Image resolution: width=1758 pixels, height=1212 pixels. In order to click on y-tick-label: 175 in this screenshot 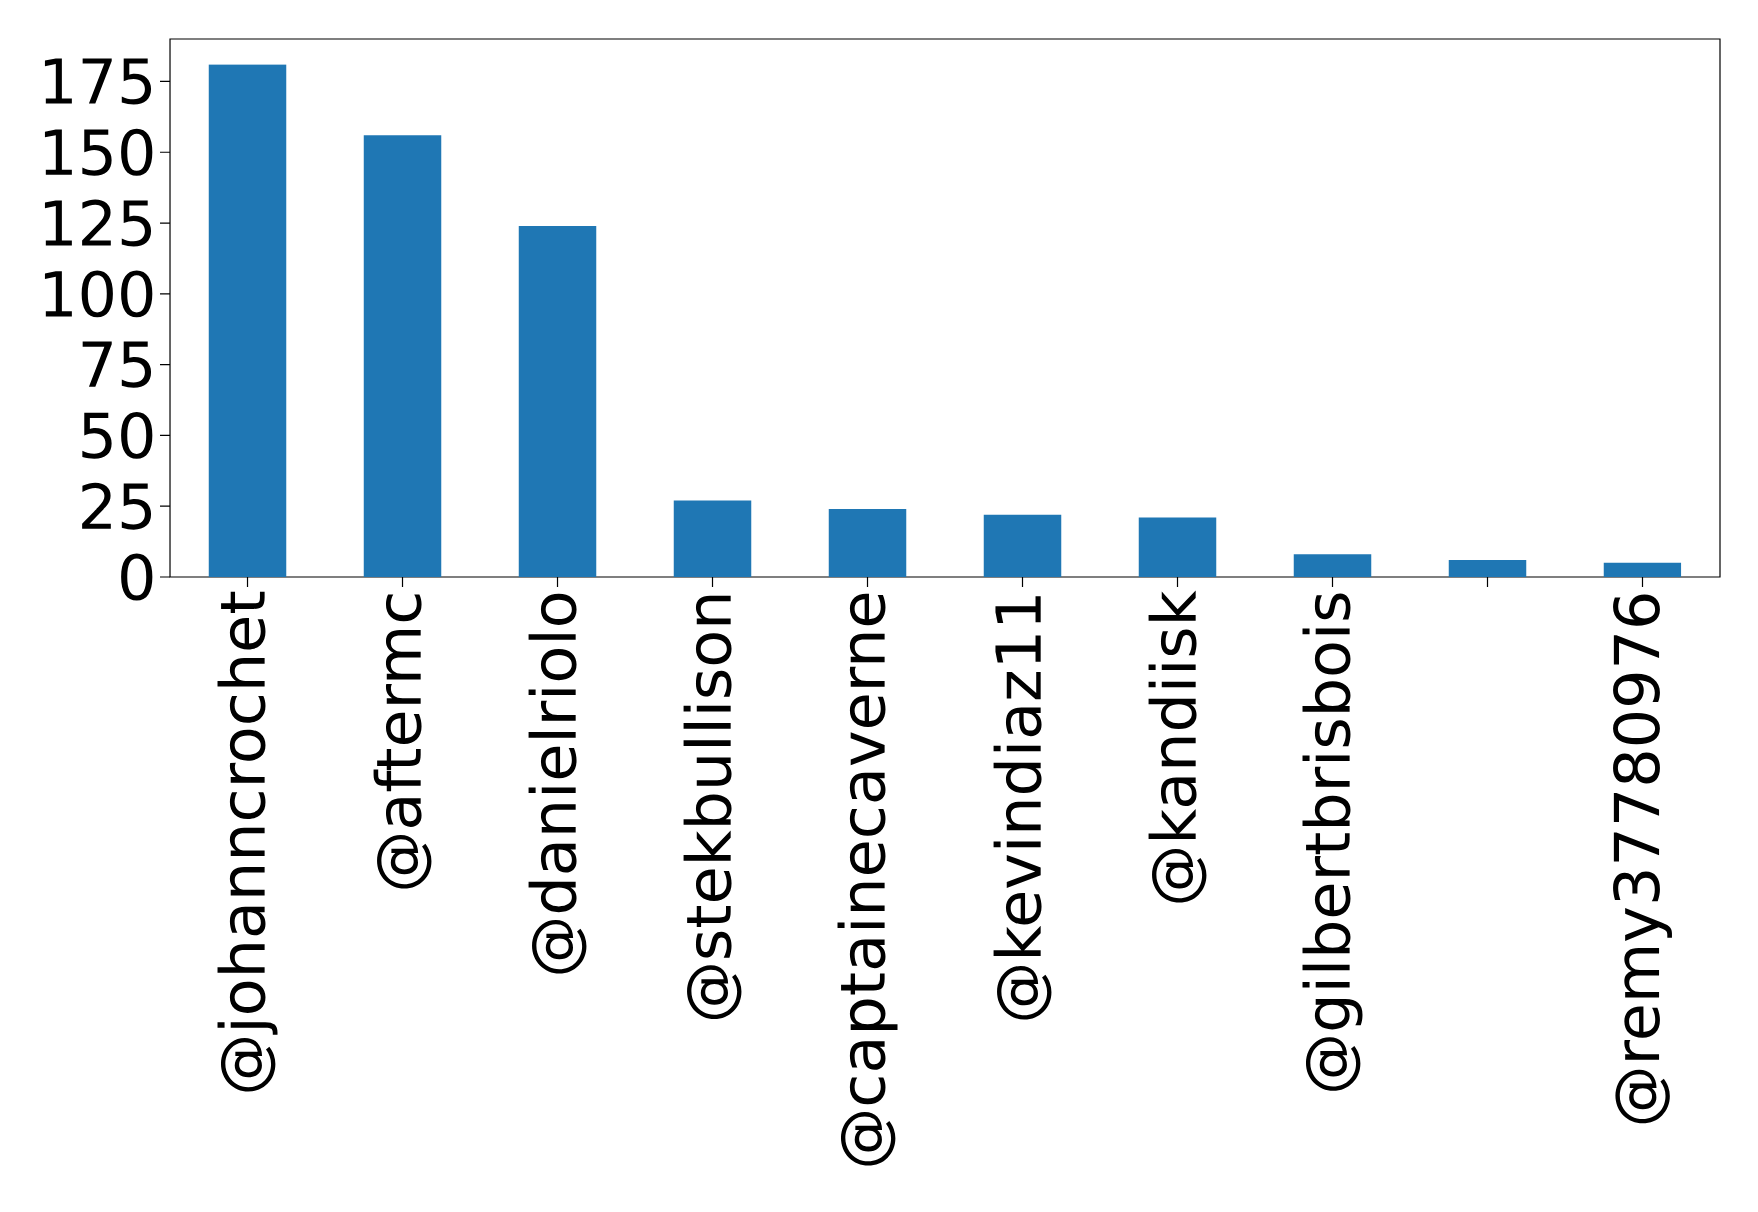, I will do `click(98, 81)`.